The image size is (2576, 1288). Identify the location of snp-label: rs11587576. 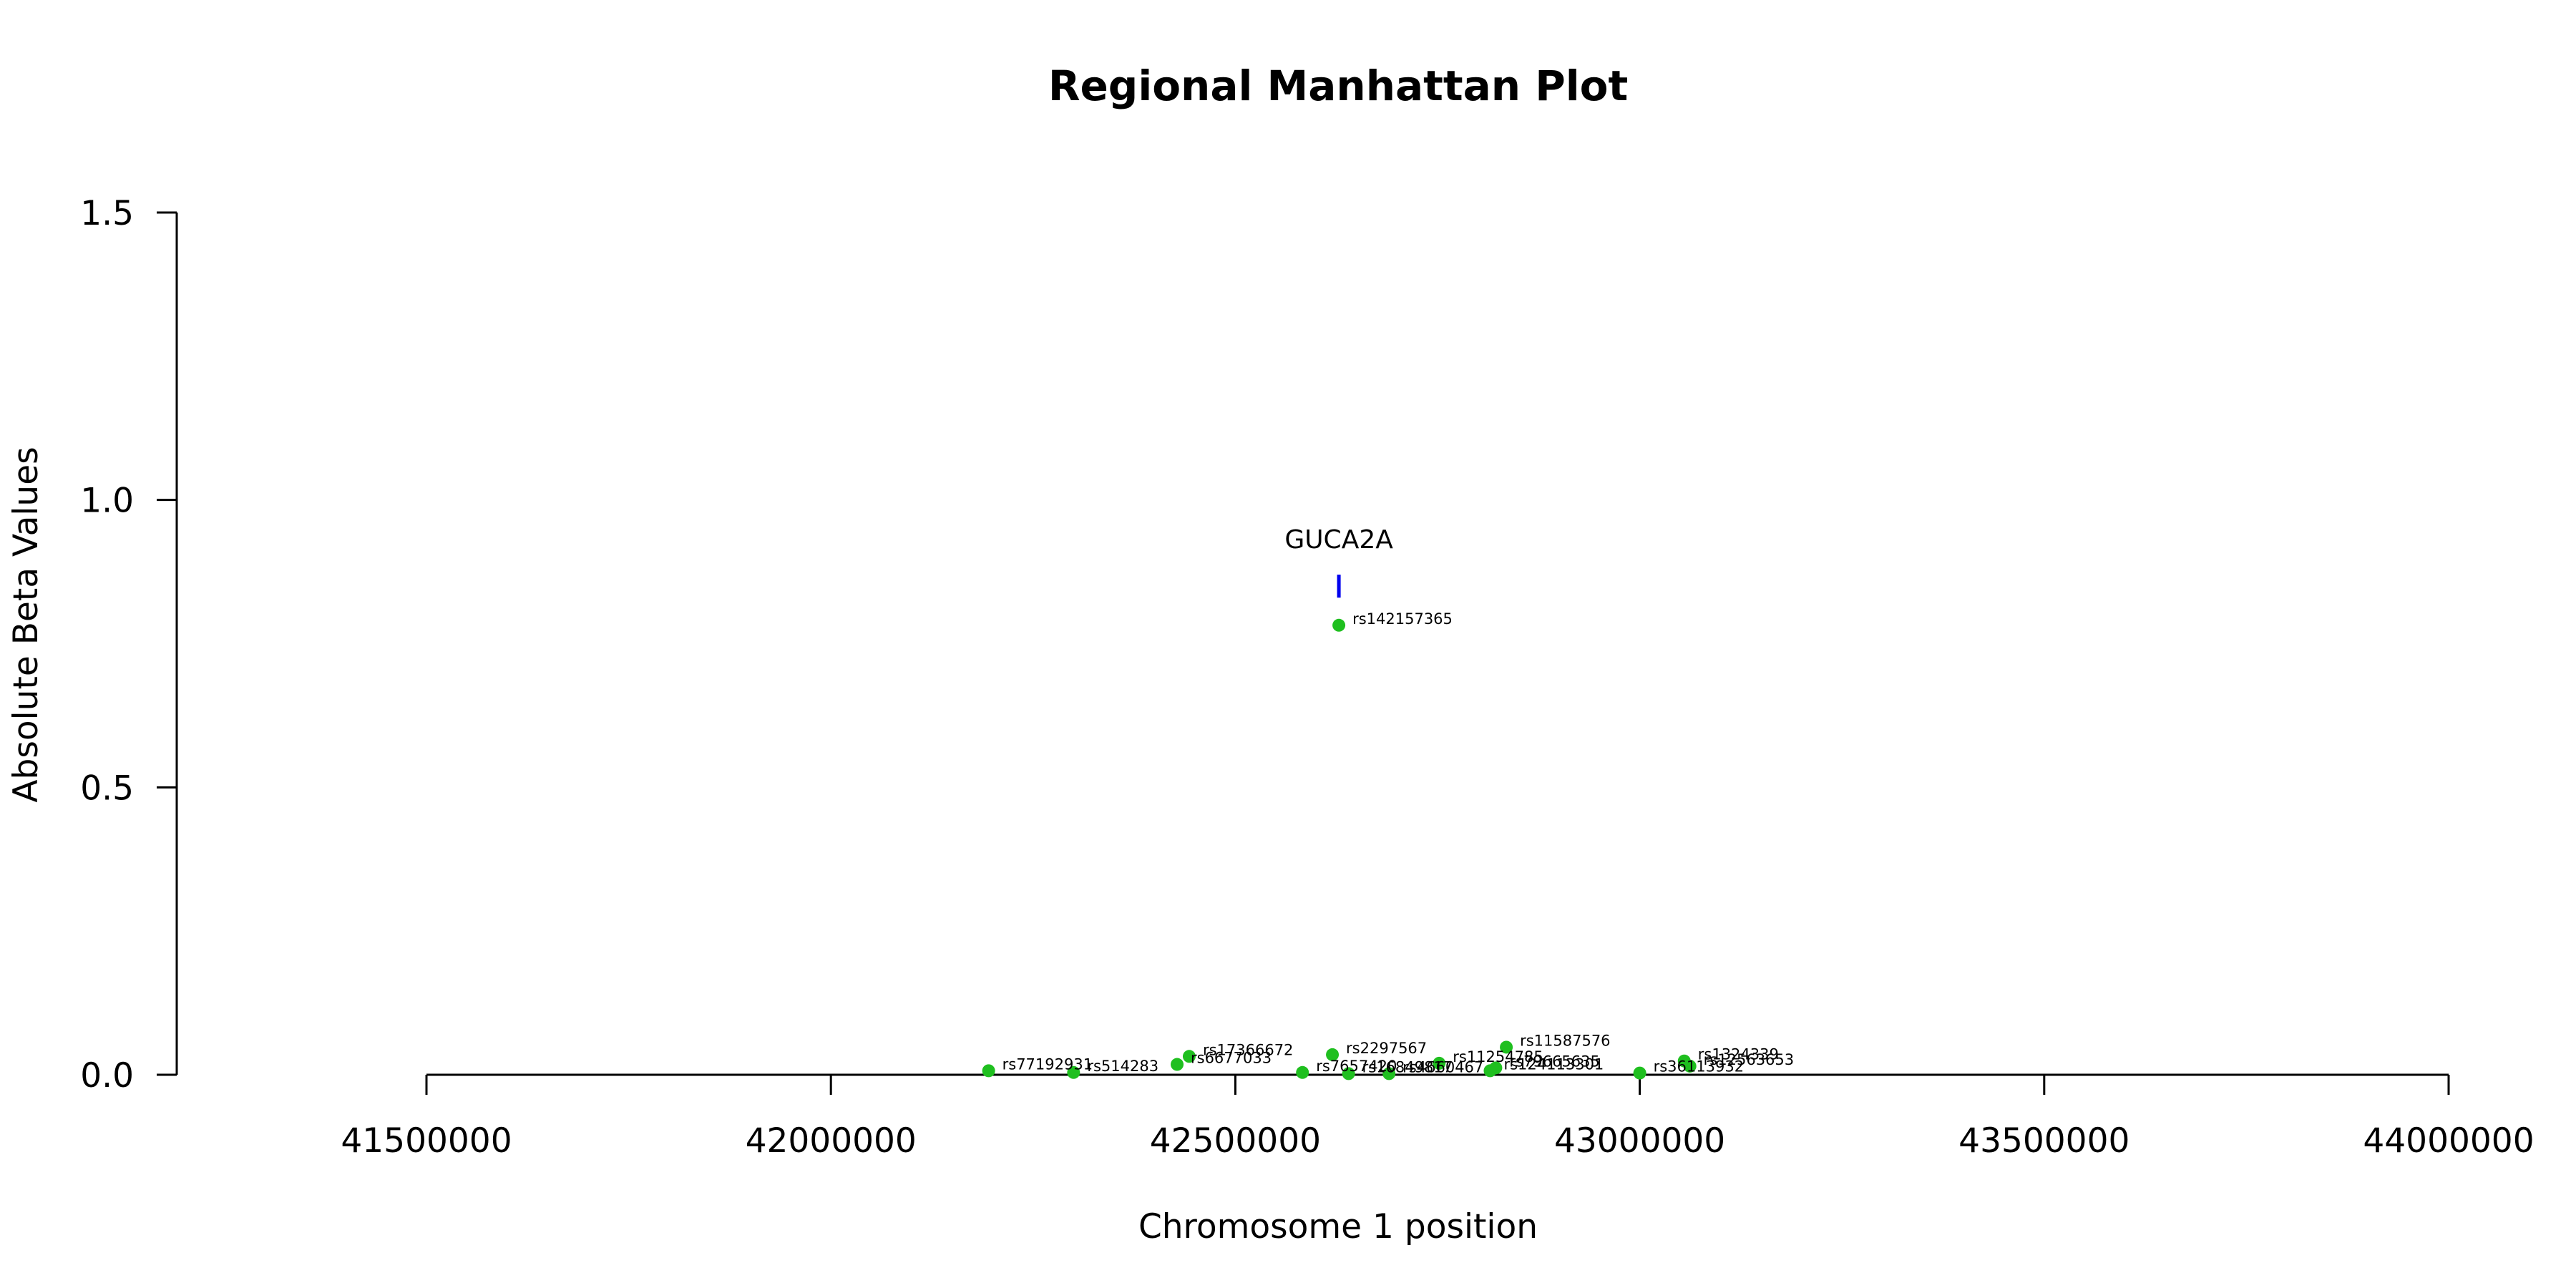
(1565, 1040).